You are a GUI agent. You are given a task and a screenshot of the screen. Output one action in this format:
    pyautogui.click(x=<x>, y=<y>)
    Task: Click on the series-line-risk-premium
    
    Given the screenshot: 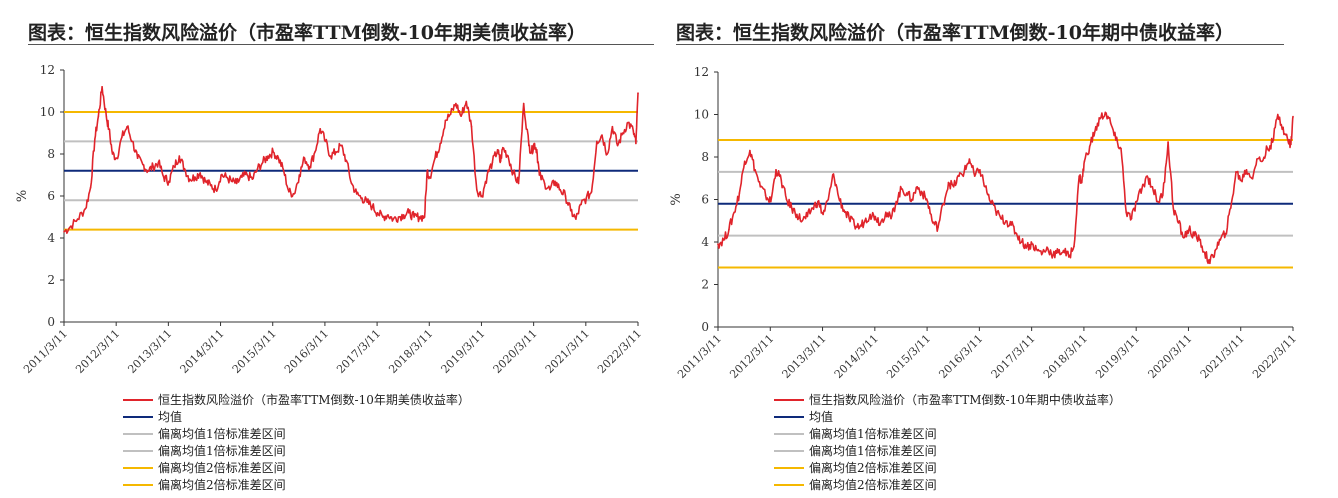 What is the action you would take?
    pyautogui.click(x=351, y=160)
    